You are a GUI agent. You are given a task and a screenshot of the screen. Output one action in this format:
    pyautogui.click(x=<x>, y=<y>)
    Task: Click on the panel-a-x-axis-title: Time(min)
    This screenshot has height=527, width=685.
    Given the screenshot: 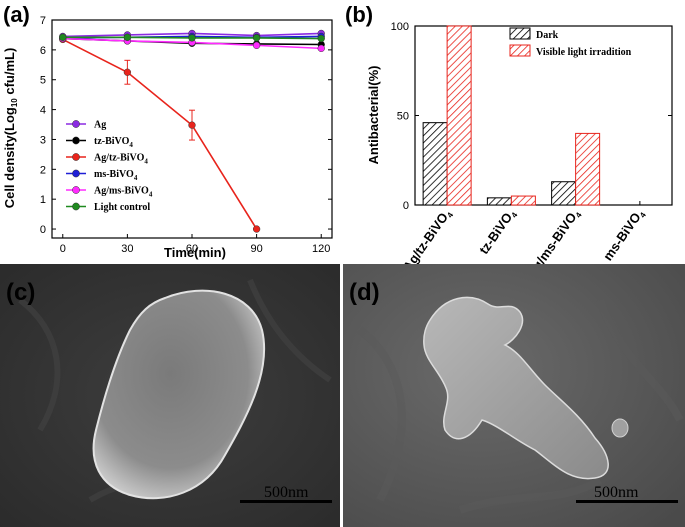 What is the action you would take?
    pyautogui.click(x=195, y=252)
    